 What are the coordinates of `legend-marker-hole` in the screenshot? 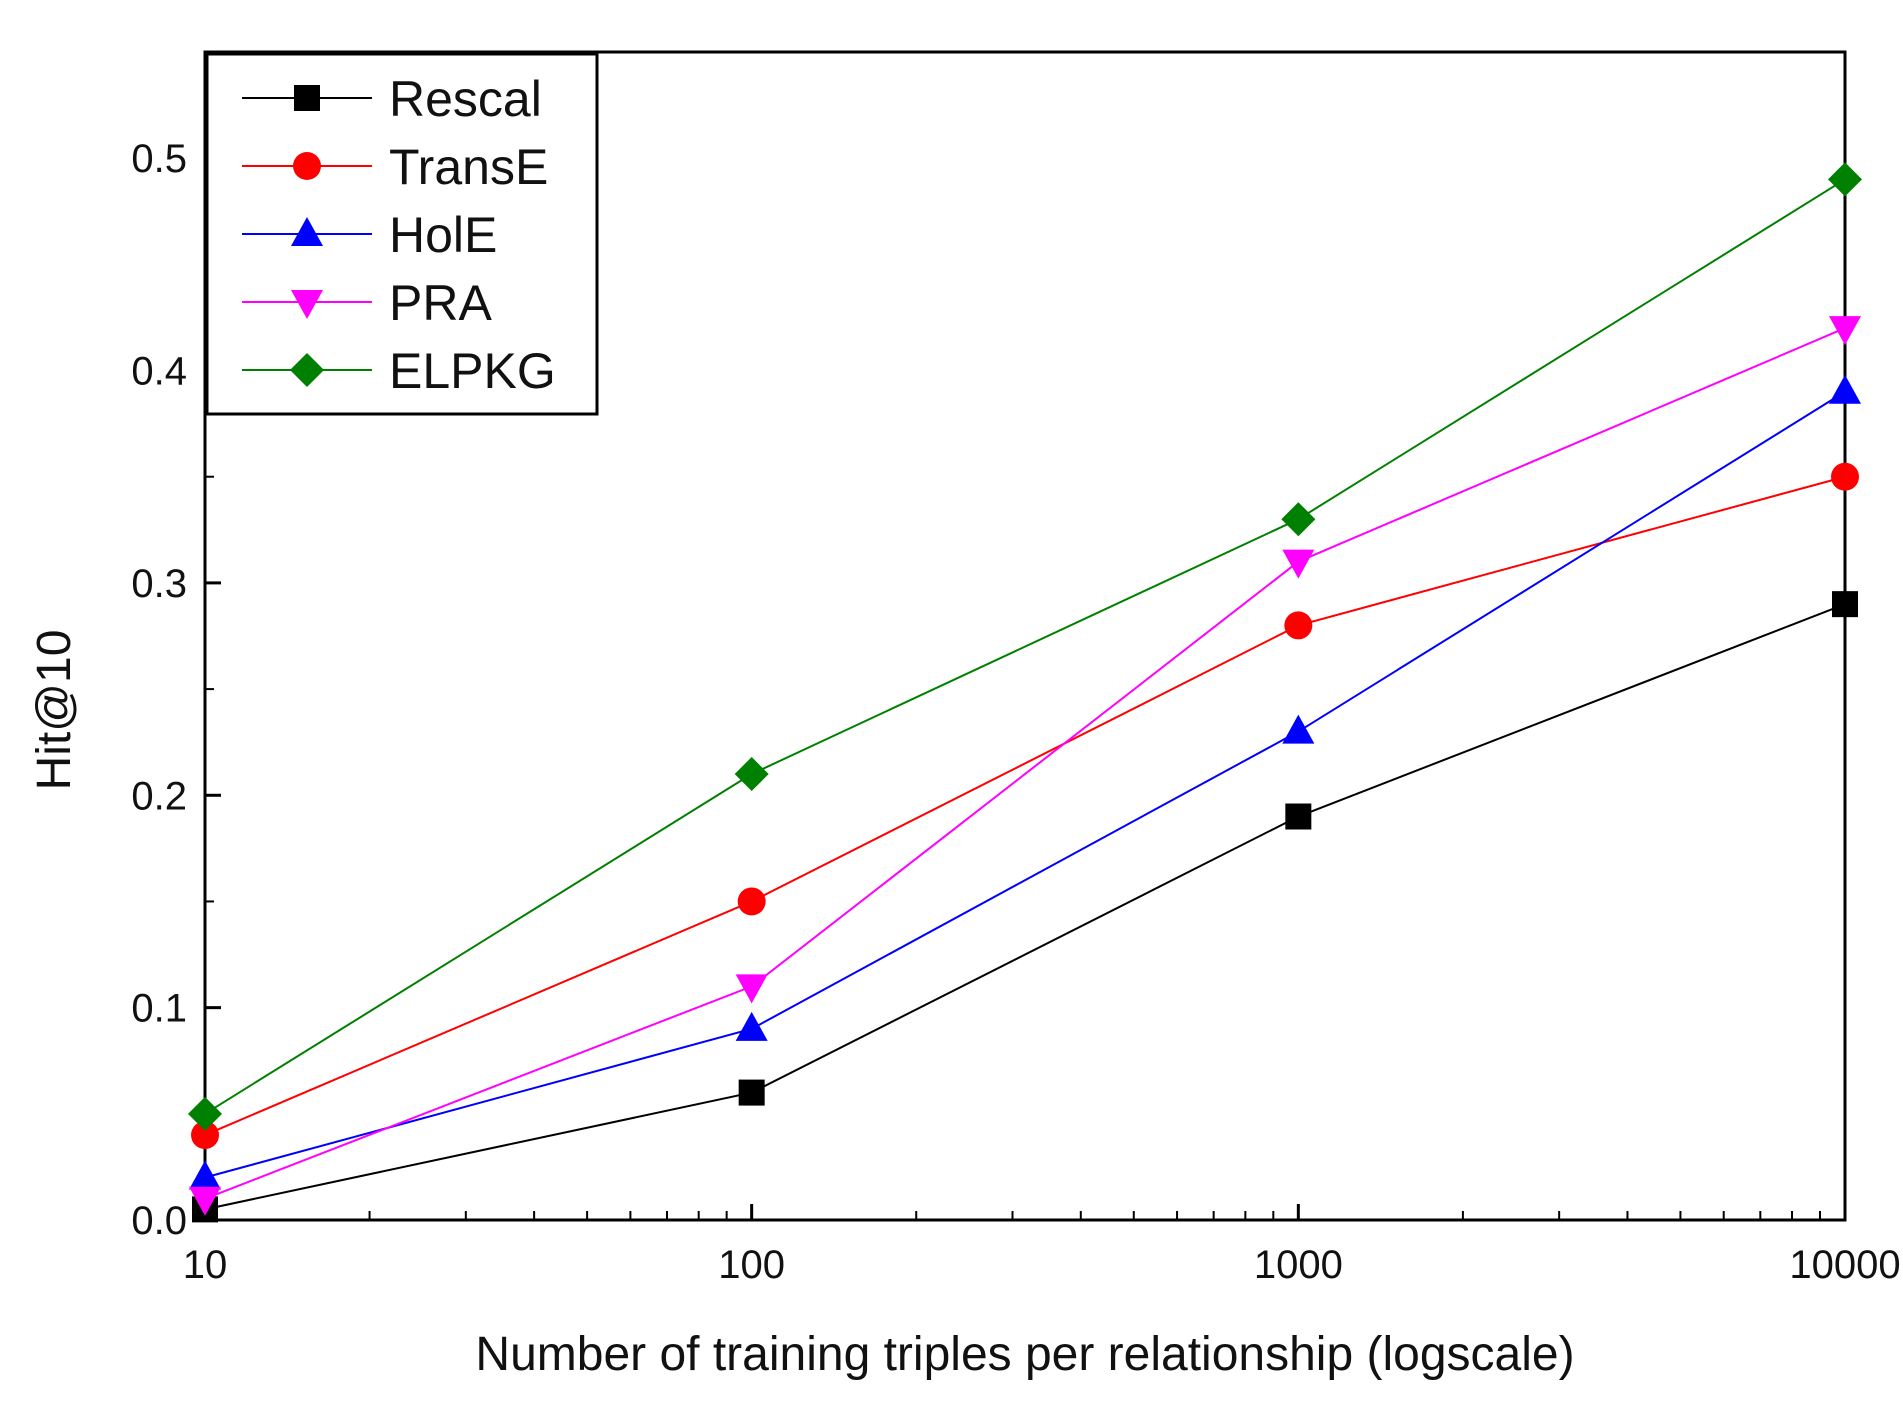 It's located at (307, 231).